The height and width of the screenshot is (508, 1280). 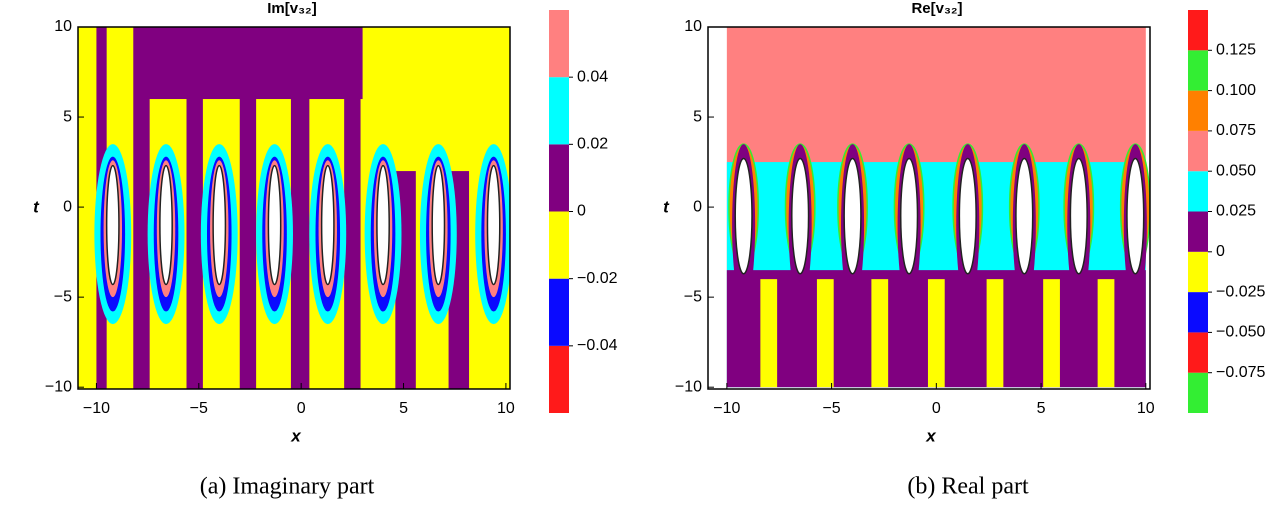 What do you see at coordinates (592, 76) in the screenshot?
I see `colorbar-tick-label: 0.04` at bounding box center [592, 76].